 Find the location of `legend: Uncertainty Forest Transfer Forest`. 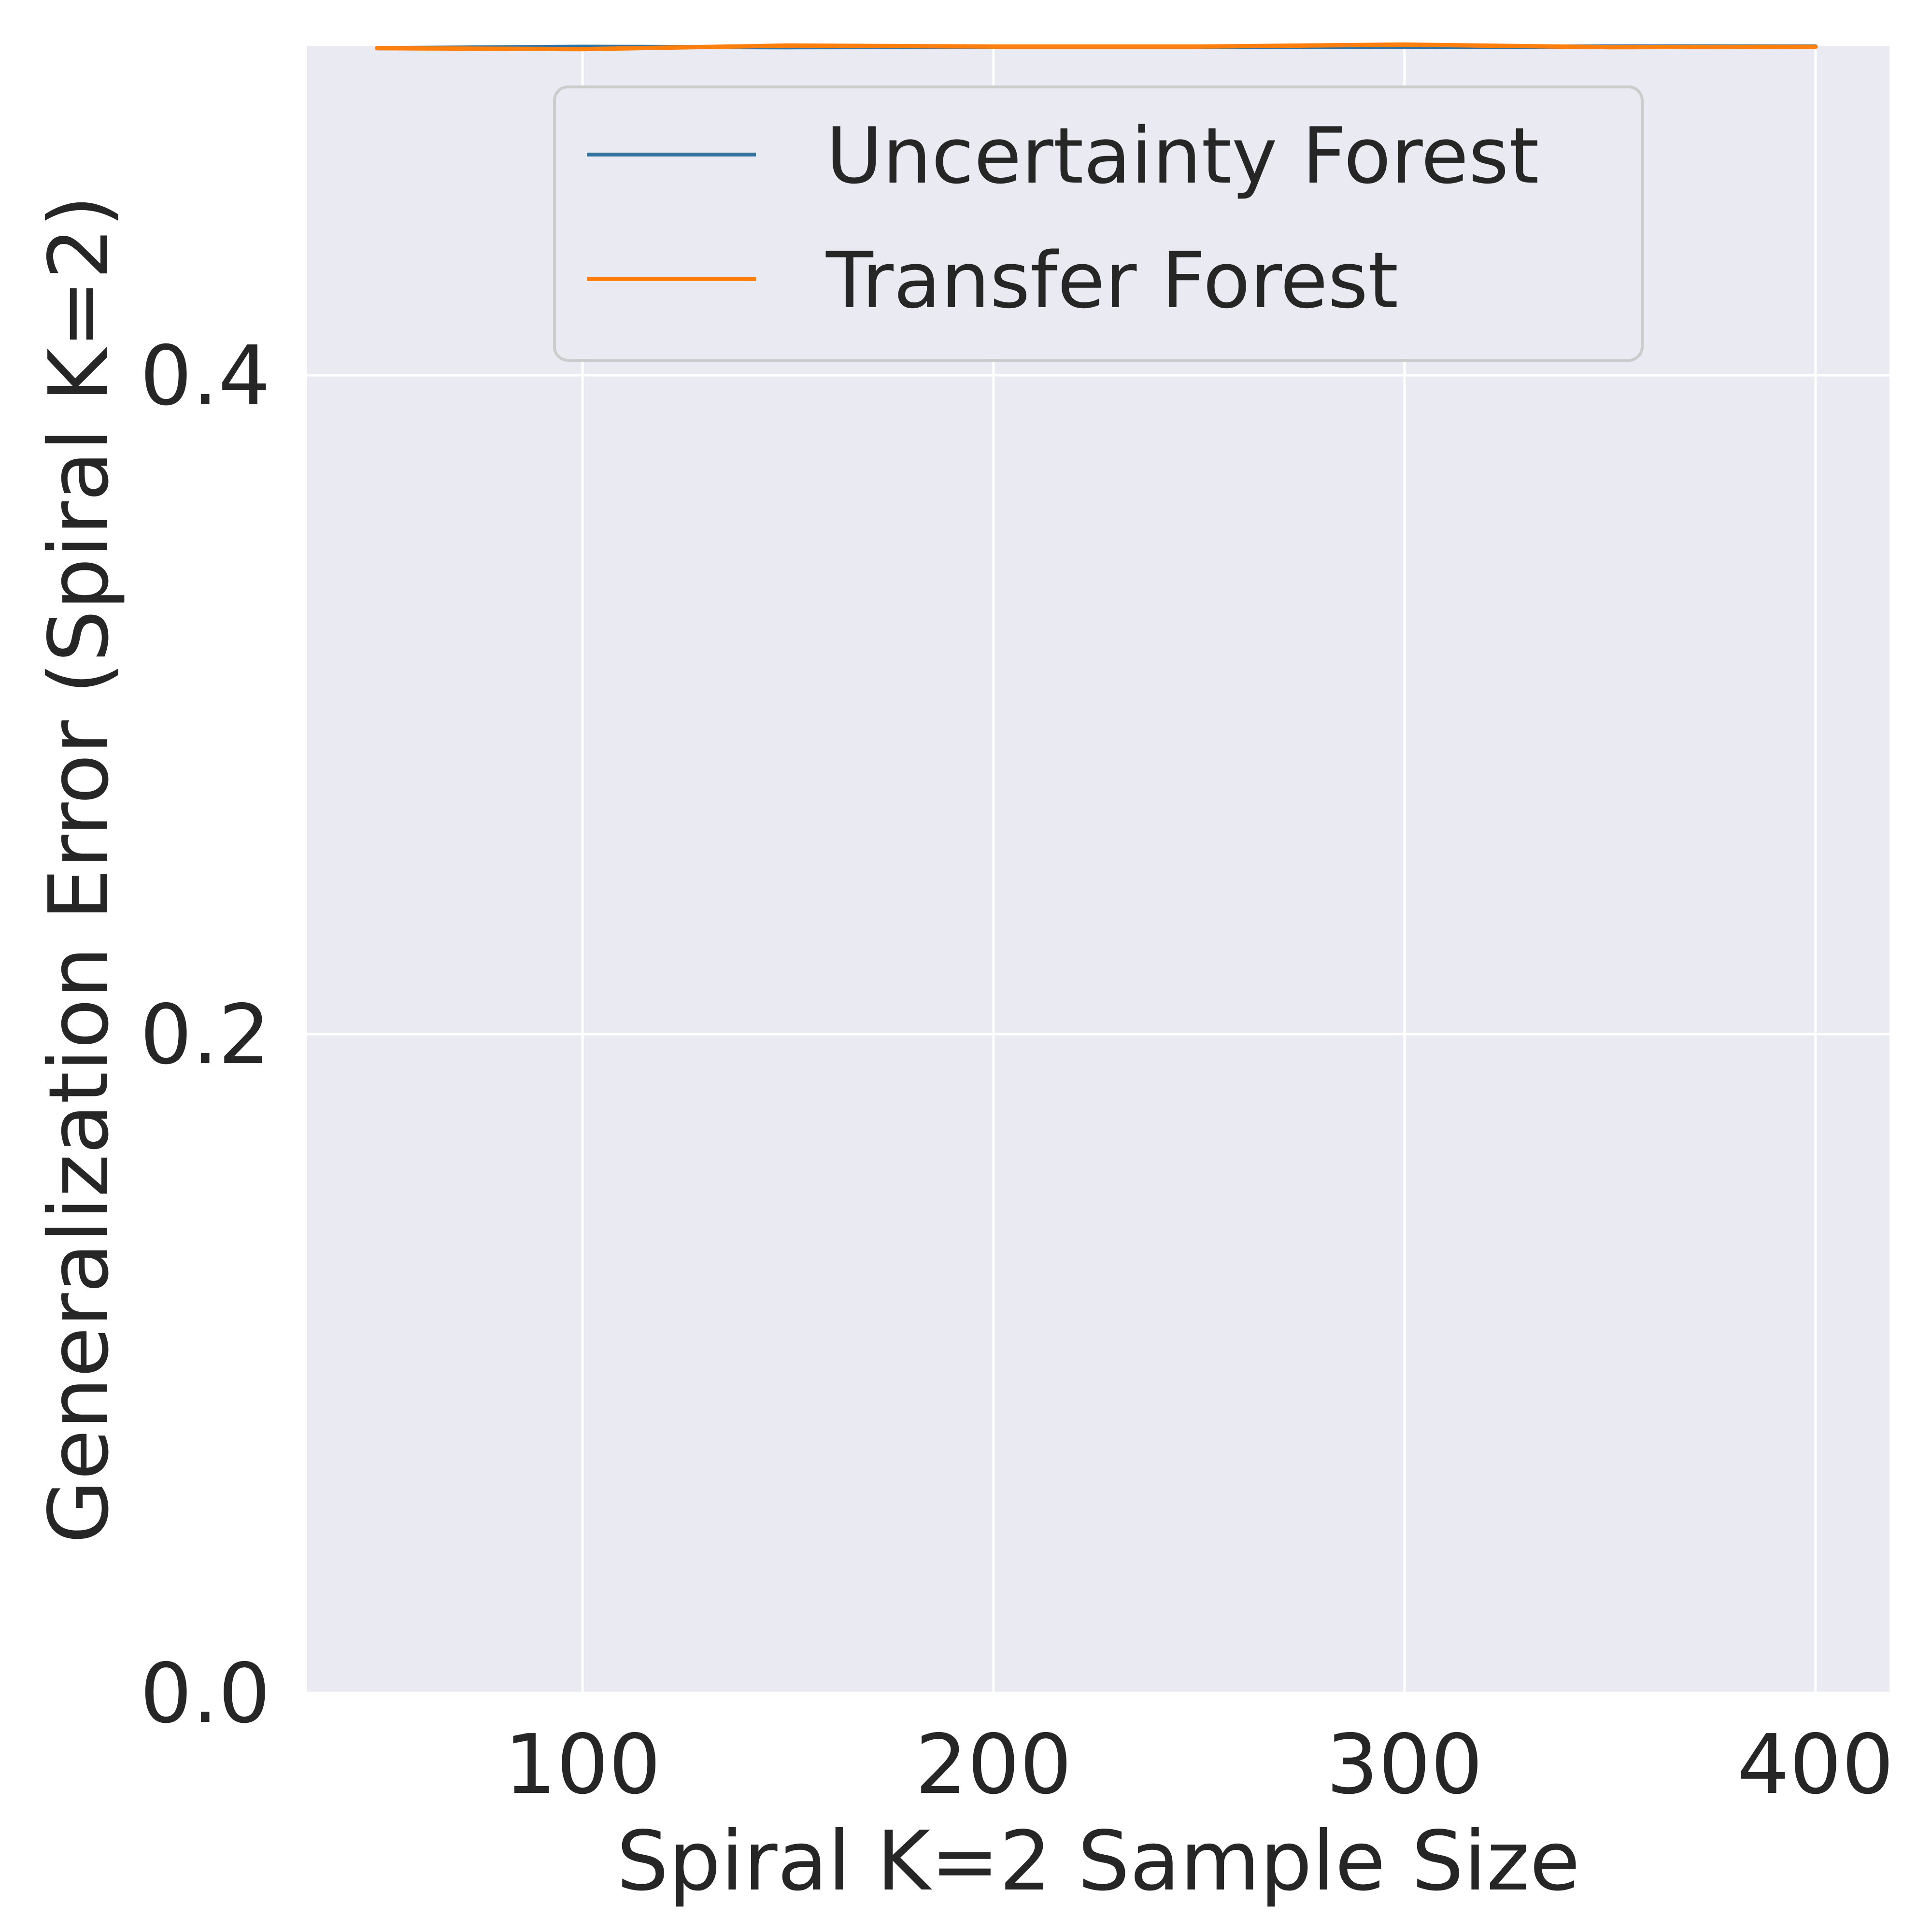

legend: Uncertainty Forest Transfer Forest is located at coordinates (1098, 223).